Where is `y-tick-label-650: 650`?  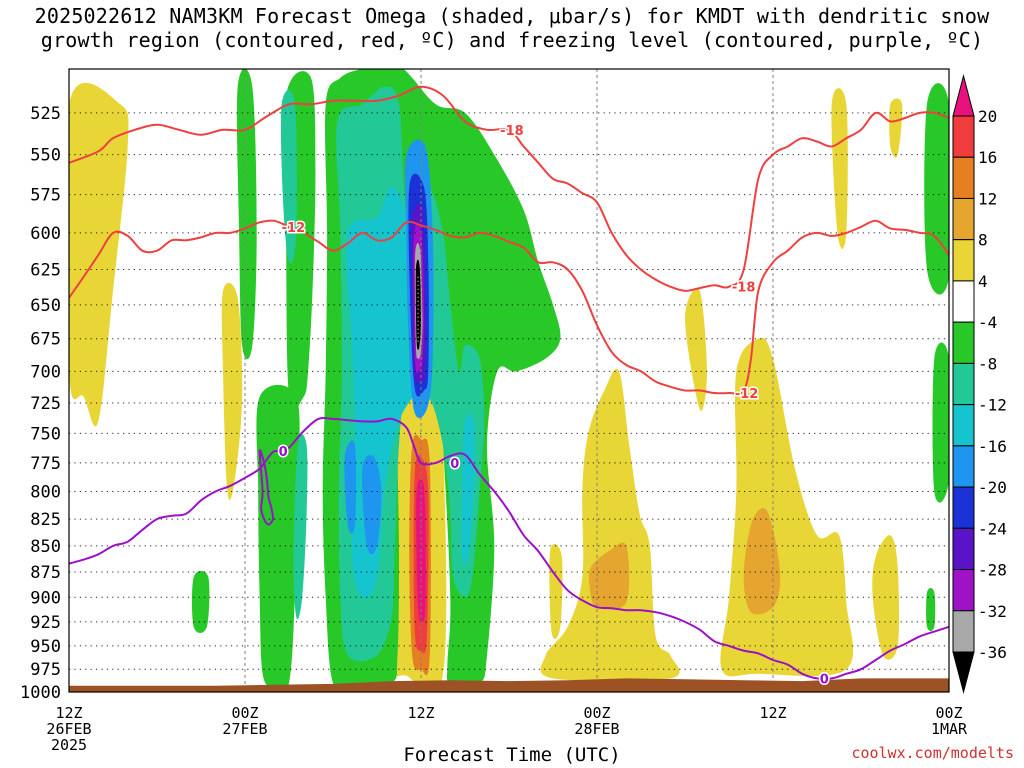
y-tick-label-650: 650 is located at coordinates (45, 306).